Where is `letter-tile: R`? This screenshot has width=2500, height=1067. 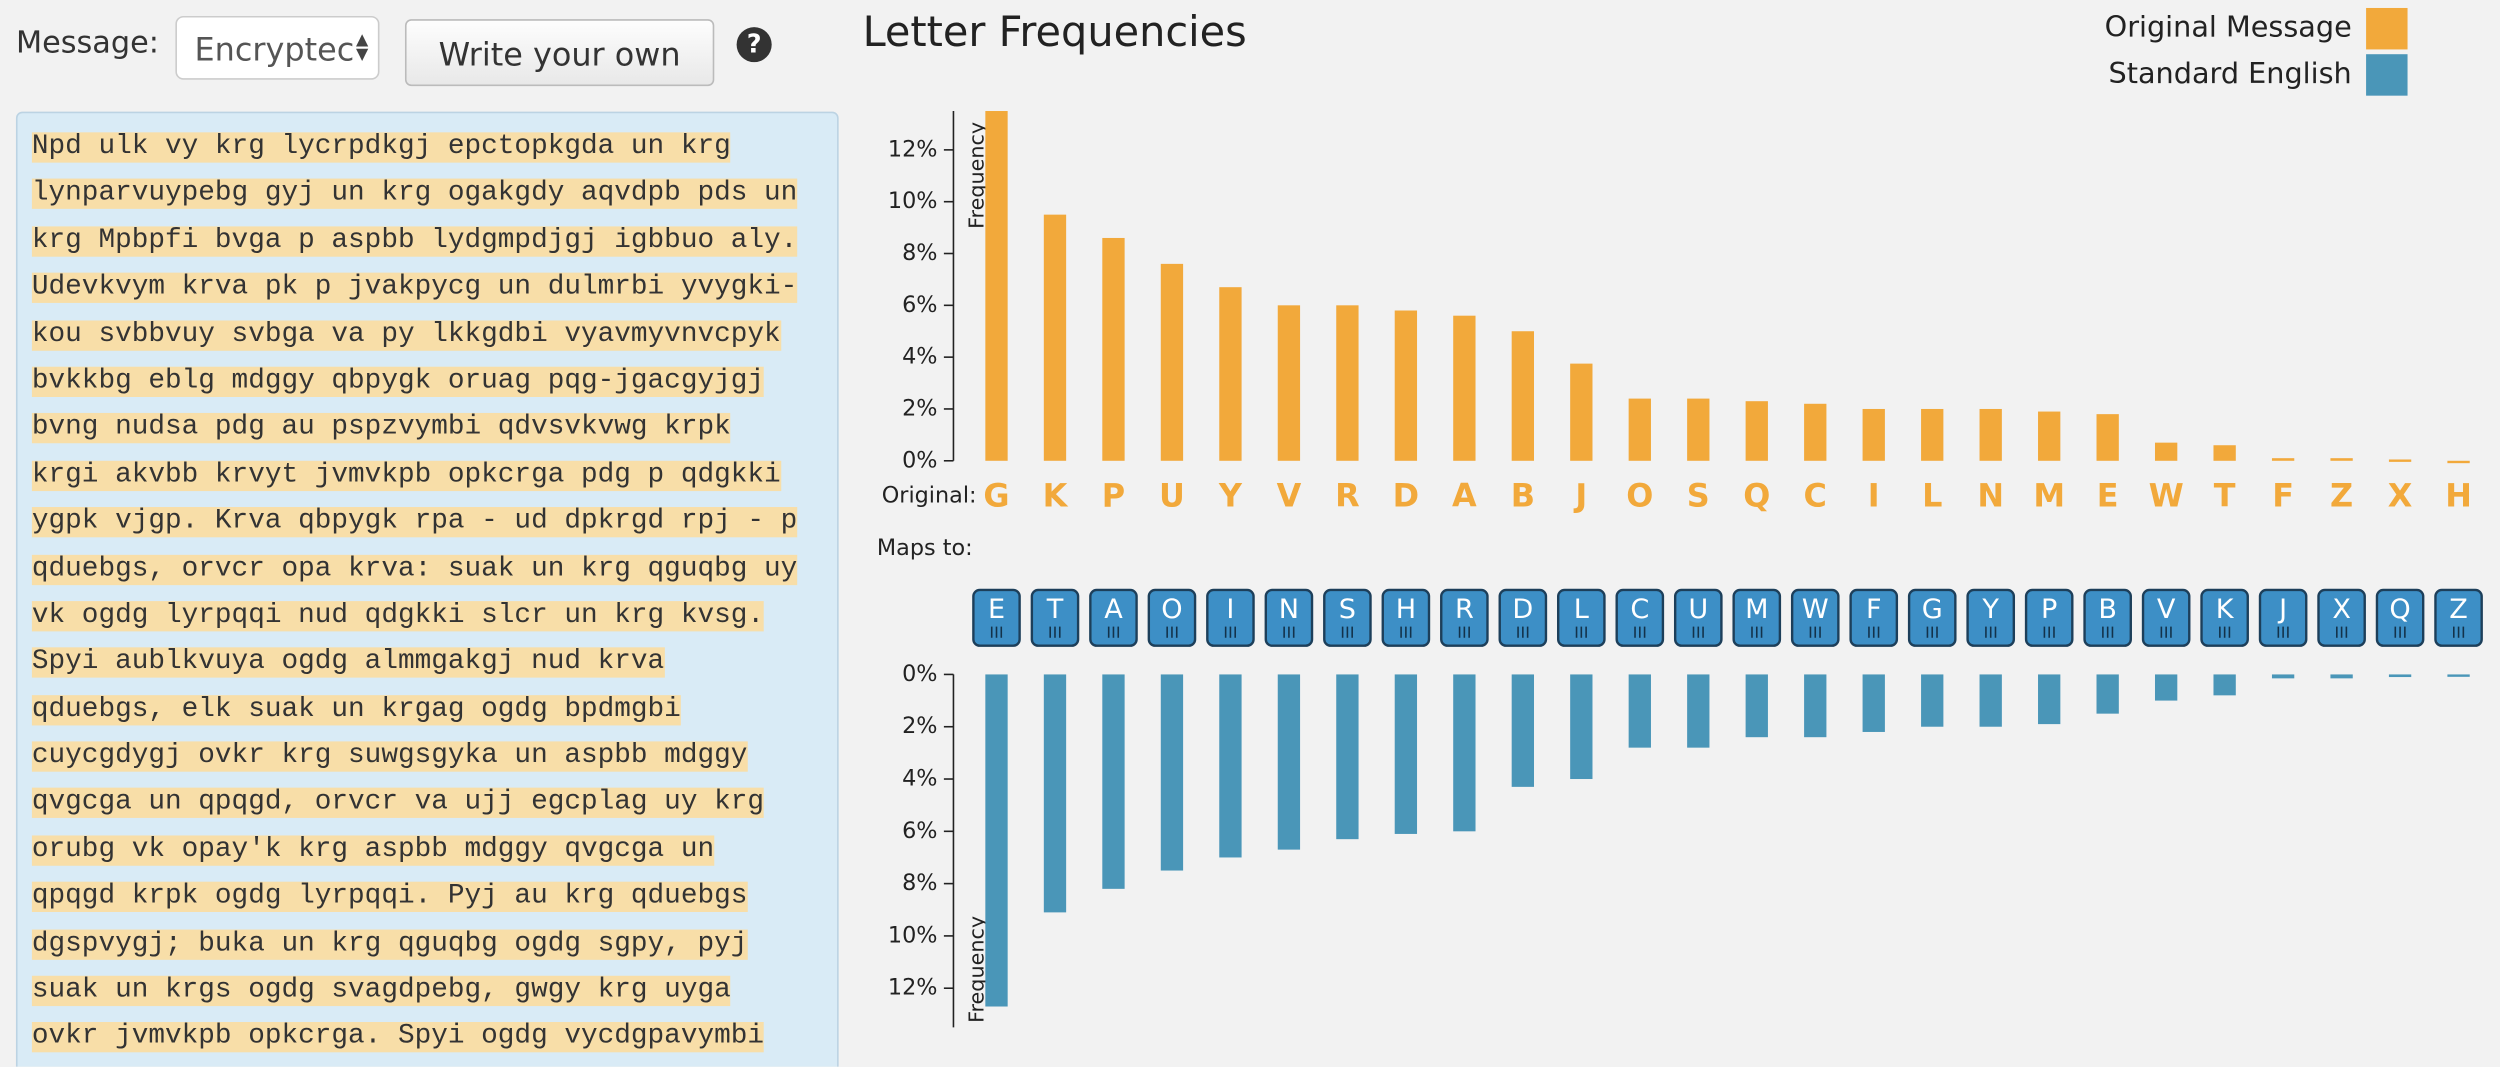
letter-tile: R is located at coordinates (1464, 617).